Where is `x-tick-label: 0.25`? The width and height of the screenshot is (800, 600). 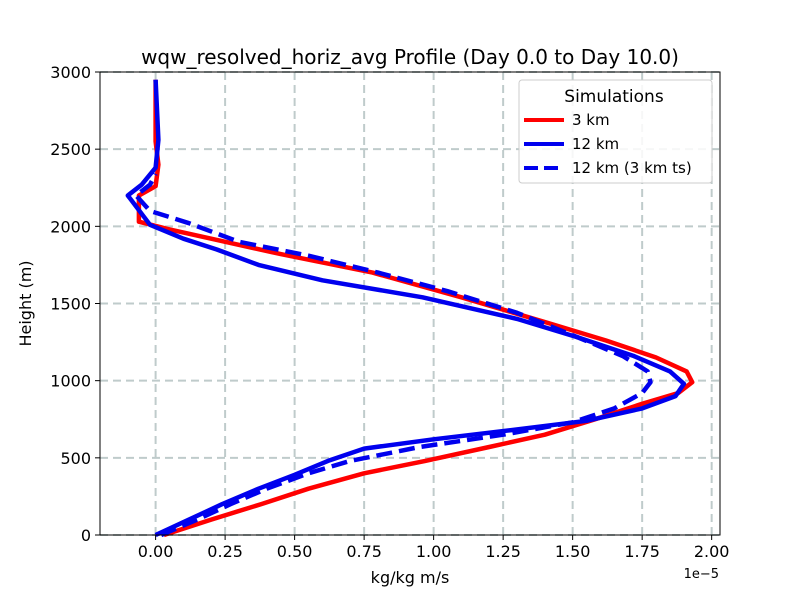 x-tick-label: 0.25 is located at coordinates (225, 551).